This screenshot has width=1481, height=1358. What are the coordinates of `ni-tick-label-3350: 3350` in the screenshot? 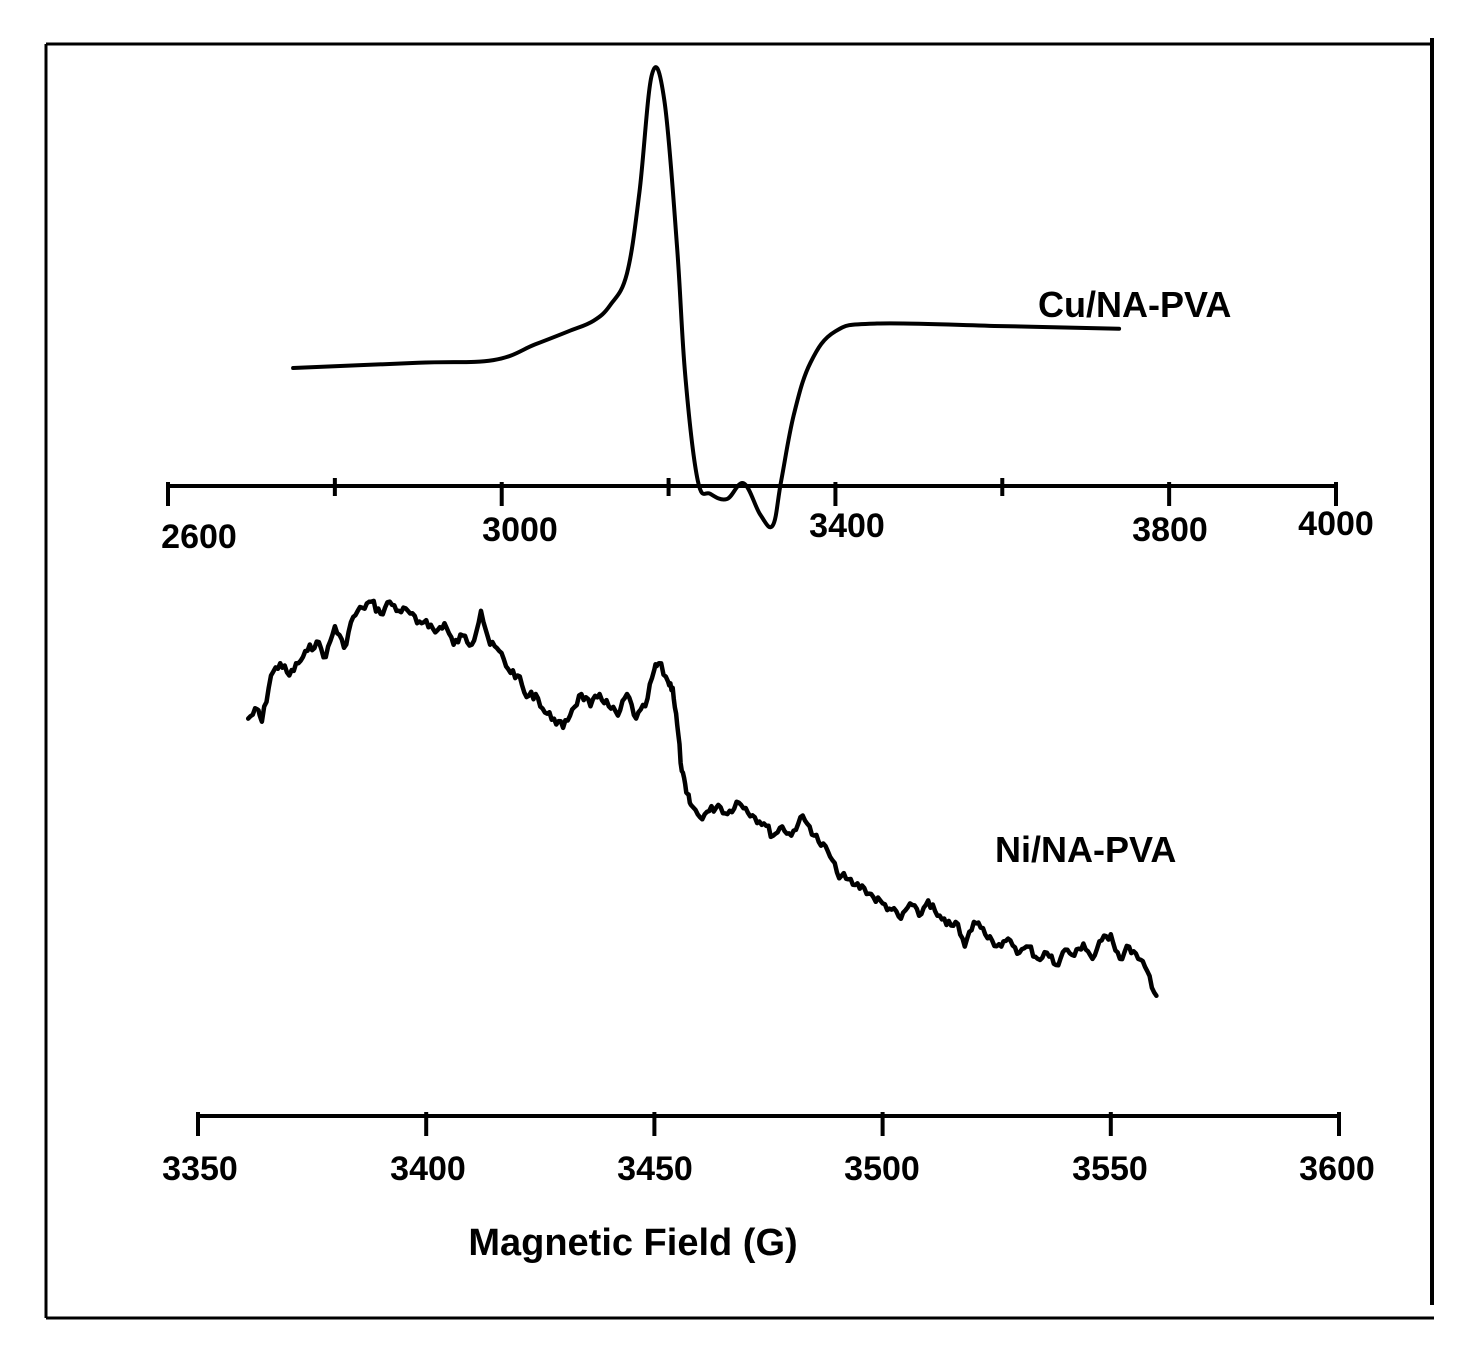 It's located at (200, 1169).